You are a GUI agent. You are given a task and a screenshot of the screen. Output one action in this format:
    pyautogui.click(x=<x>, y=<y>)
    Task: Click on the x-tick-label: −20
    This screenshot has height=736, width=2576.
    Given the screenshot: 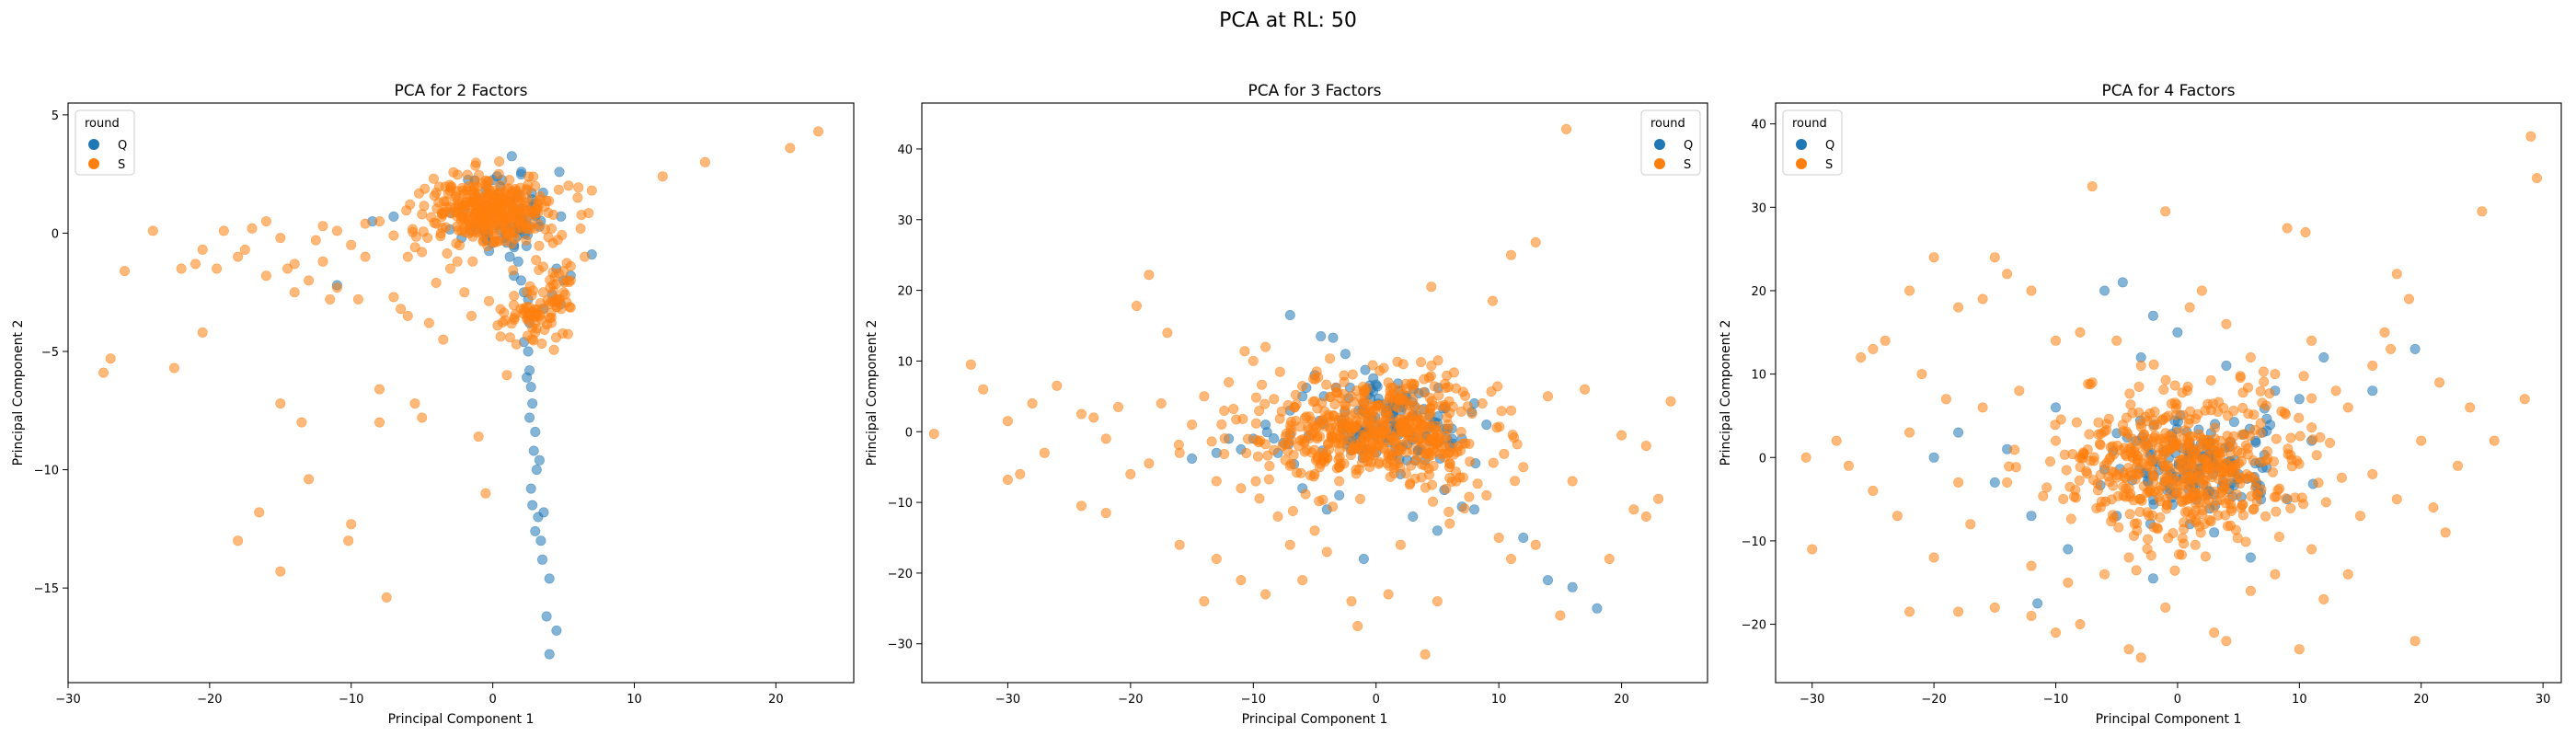 What is the action you would take?
    pyautogui.click(x=1130, y=700)
    